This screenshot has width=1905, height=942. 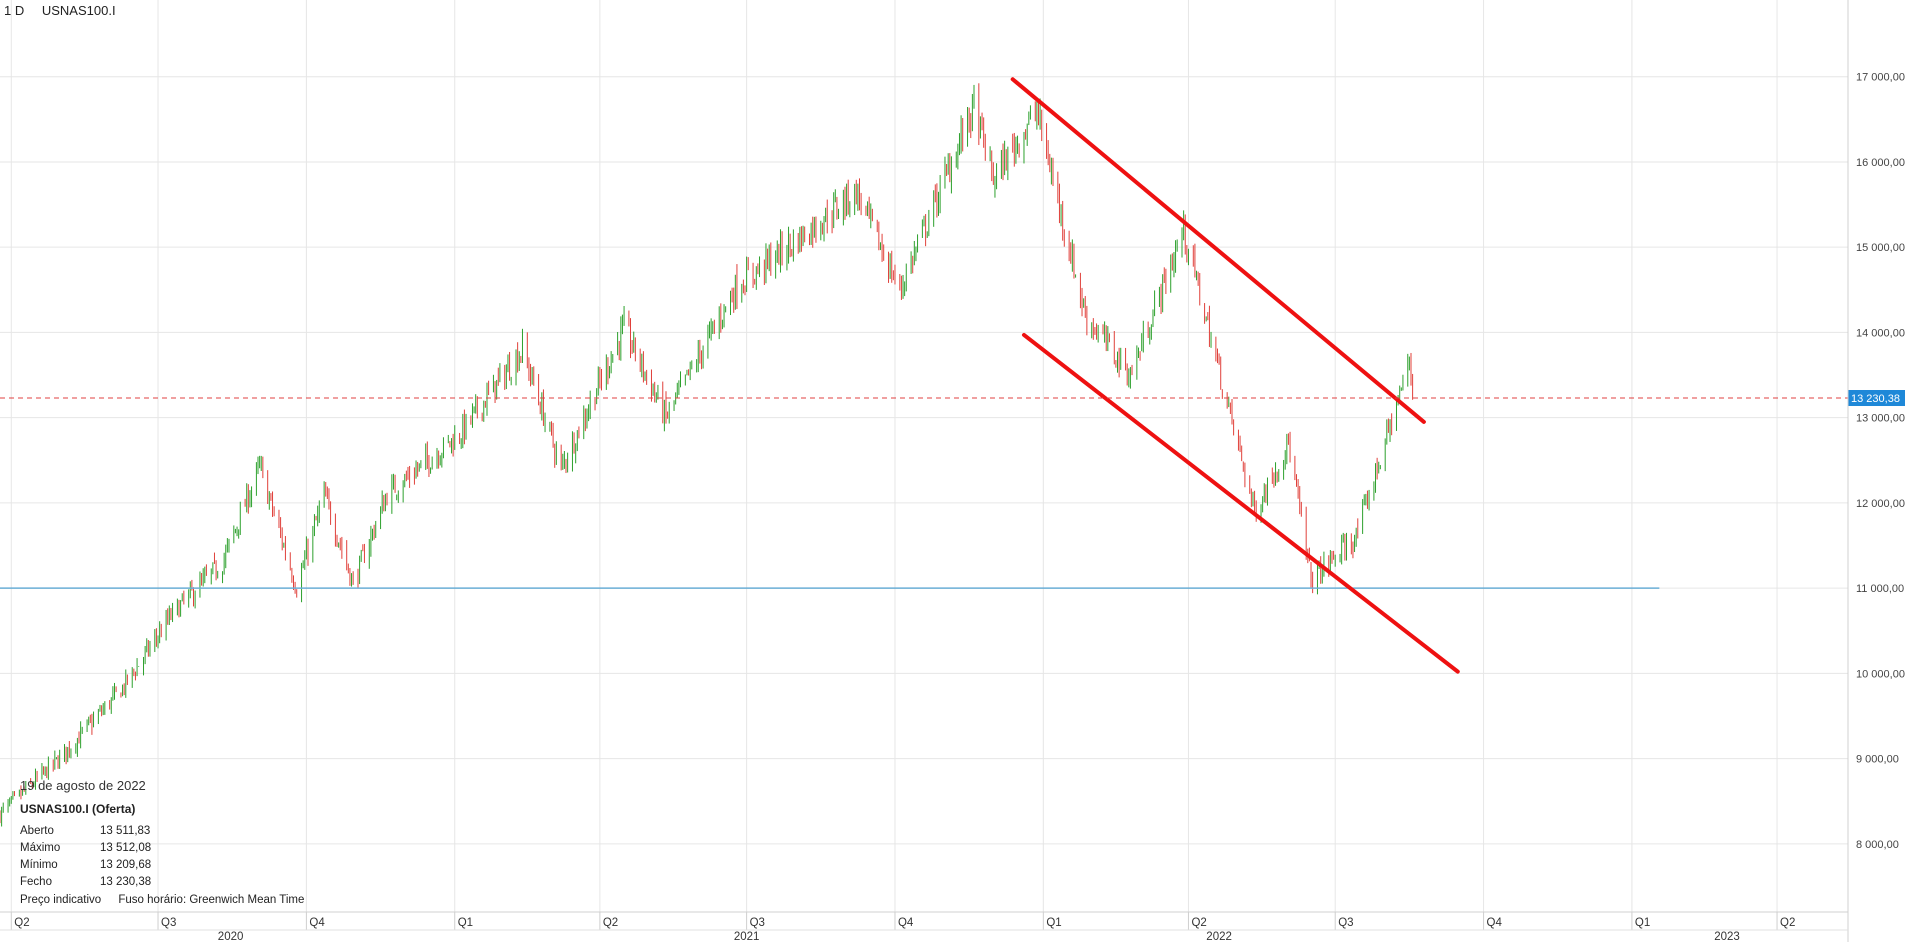 I want to click on y-tick-label: 15 000,00, so click(x=1880, y=248).